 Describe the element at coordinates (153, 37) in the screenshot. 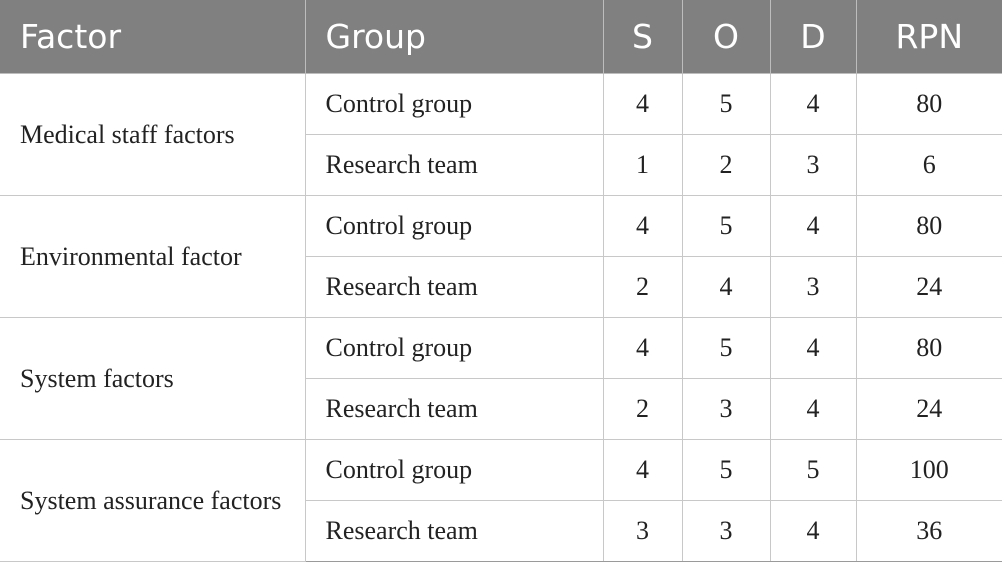

I see `header-factor: Factor` at that location.